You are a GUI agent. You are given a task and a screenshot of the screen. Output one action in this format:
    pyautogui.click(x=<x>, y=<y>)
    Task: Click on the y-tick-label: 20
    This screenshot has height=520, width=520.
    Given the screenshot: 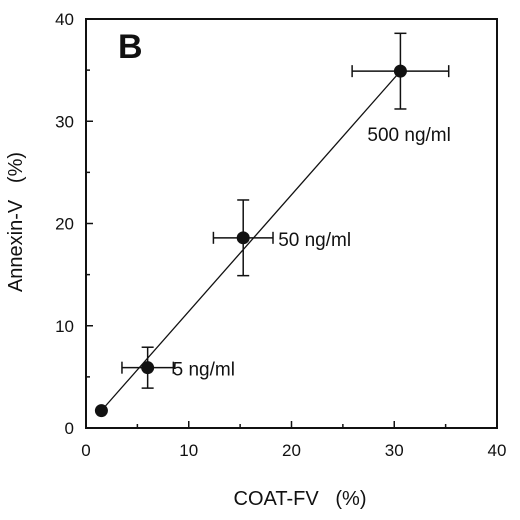 What is the action you would take?
    pyautogui.click(x=64, y=224)
    